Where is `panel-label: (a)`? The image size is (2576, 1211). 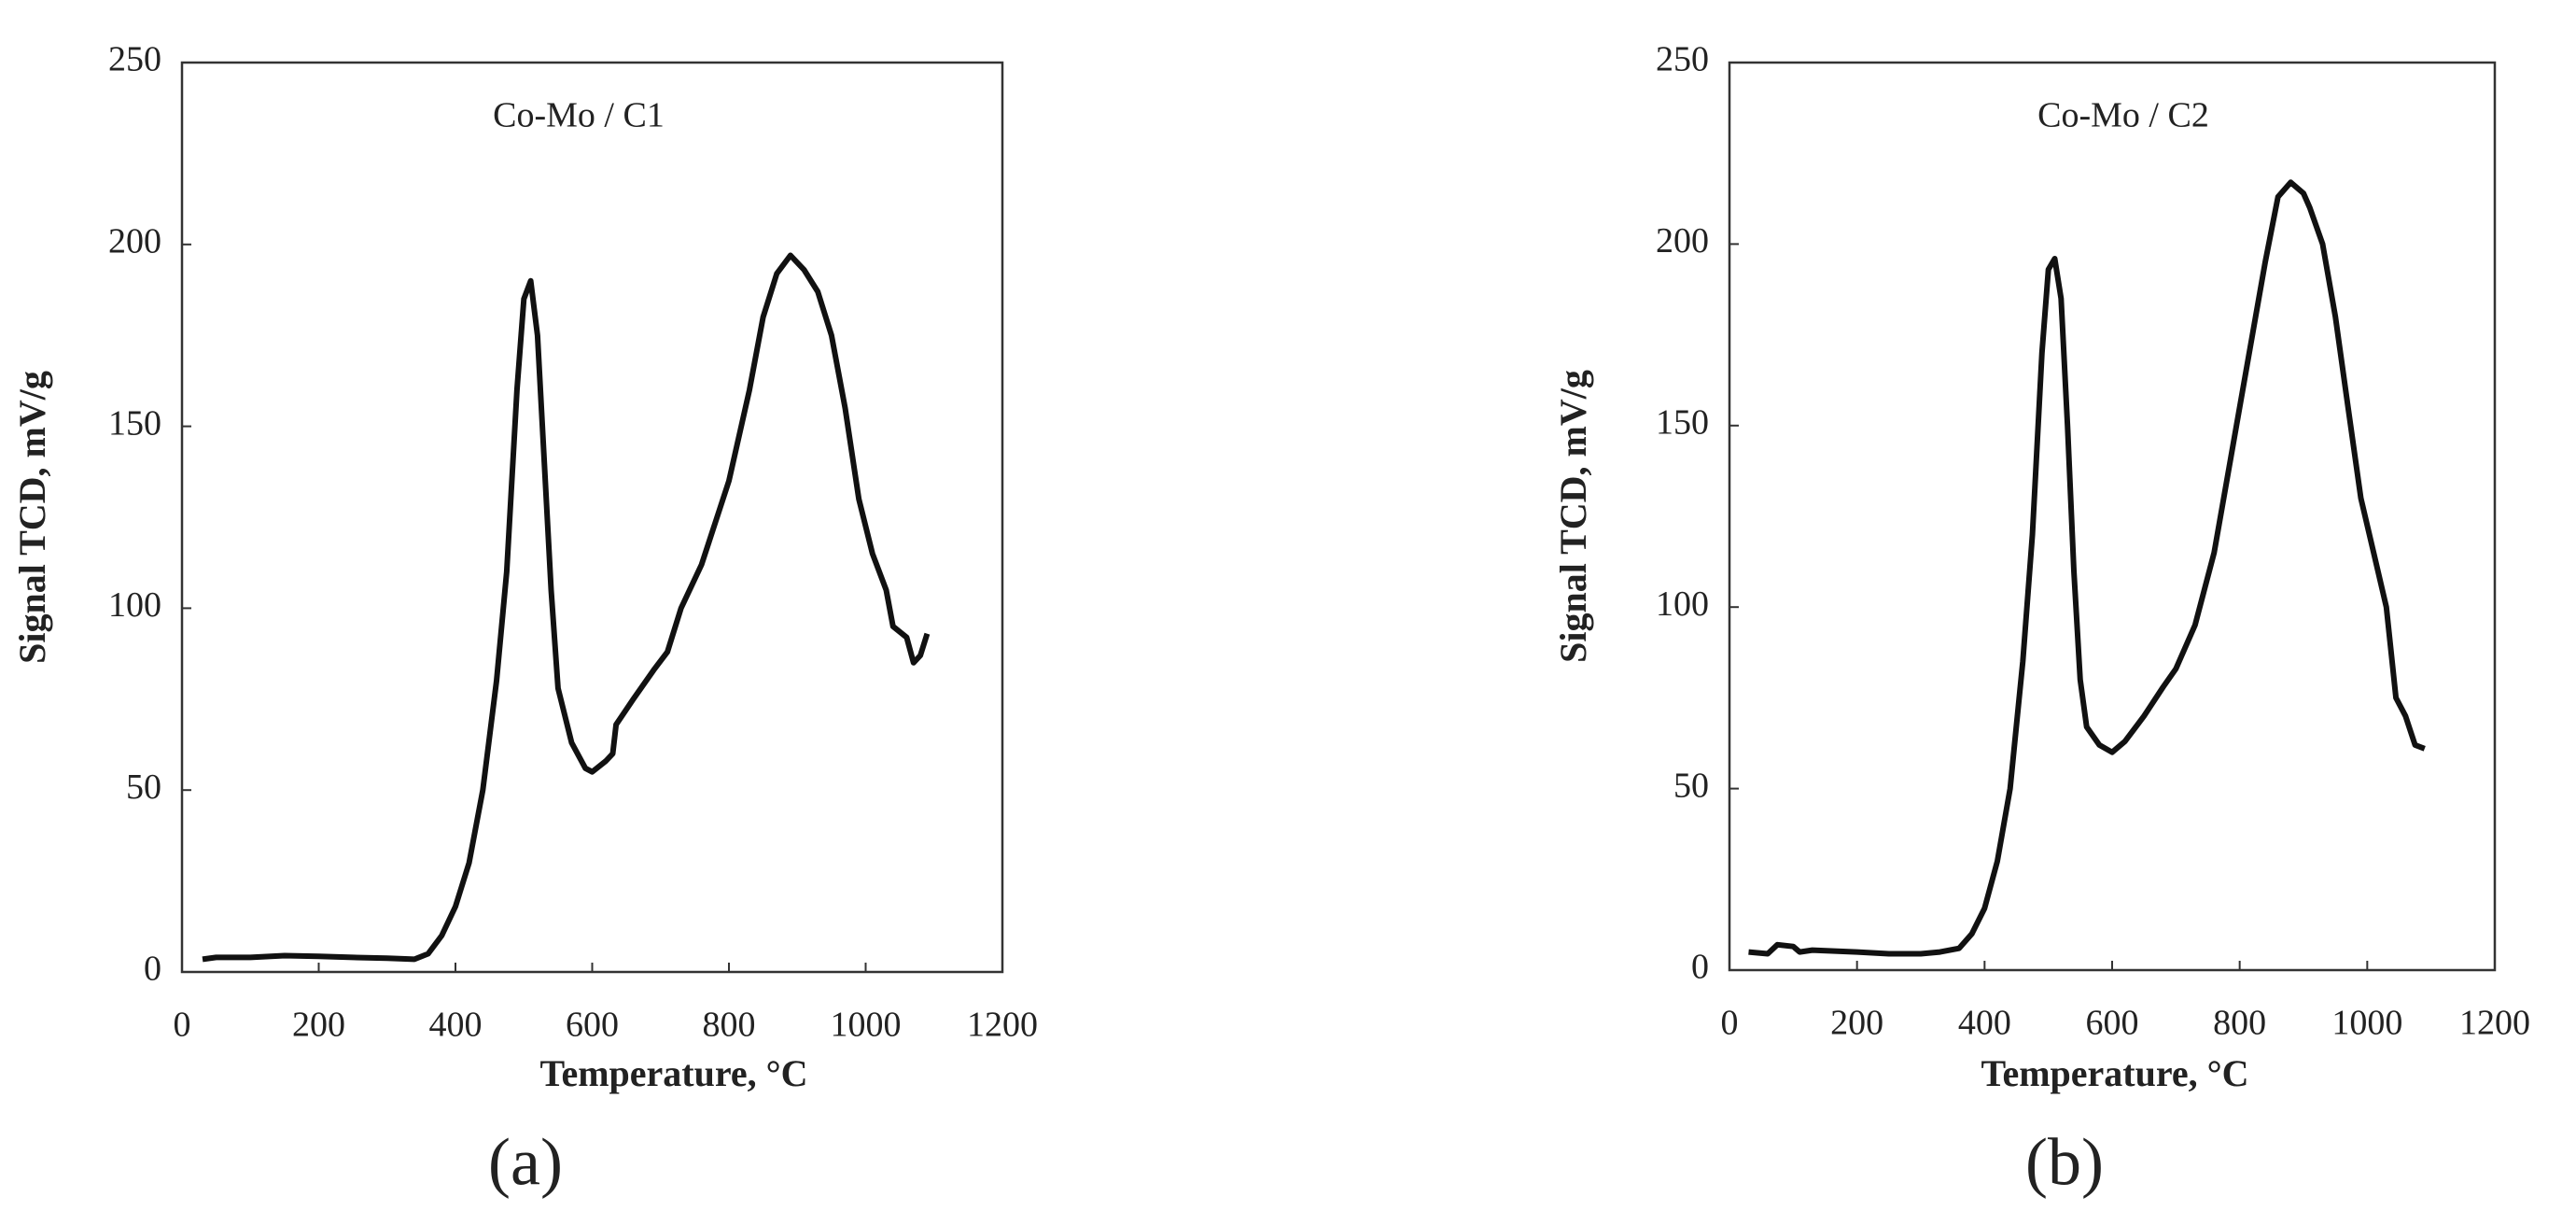
panel-label: (a) is located at coordinates (525, 1162).